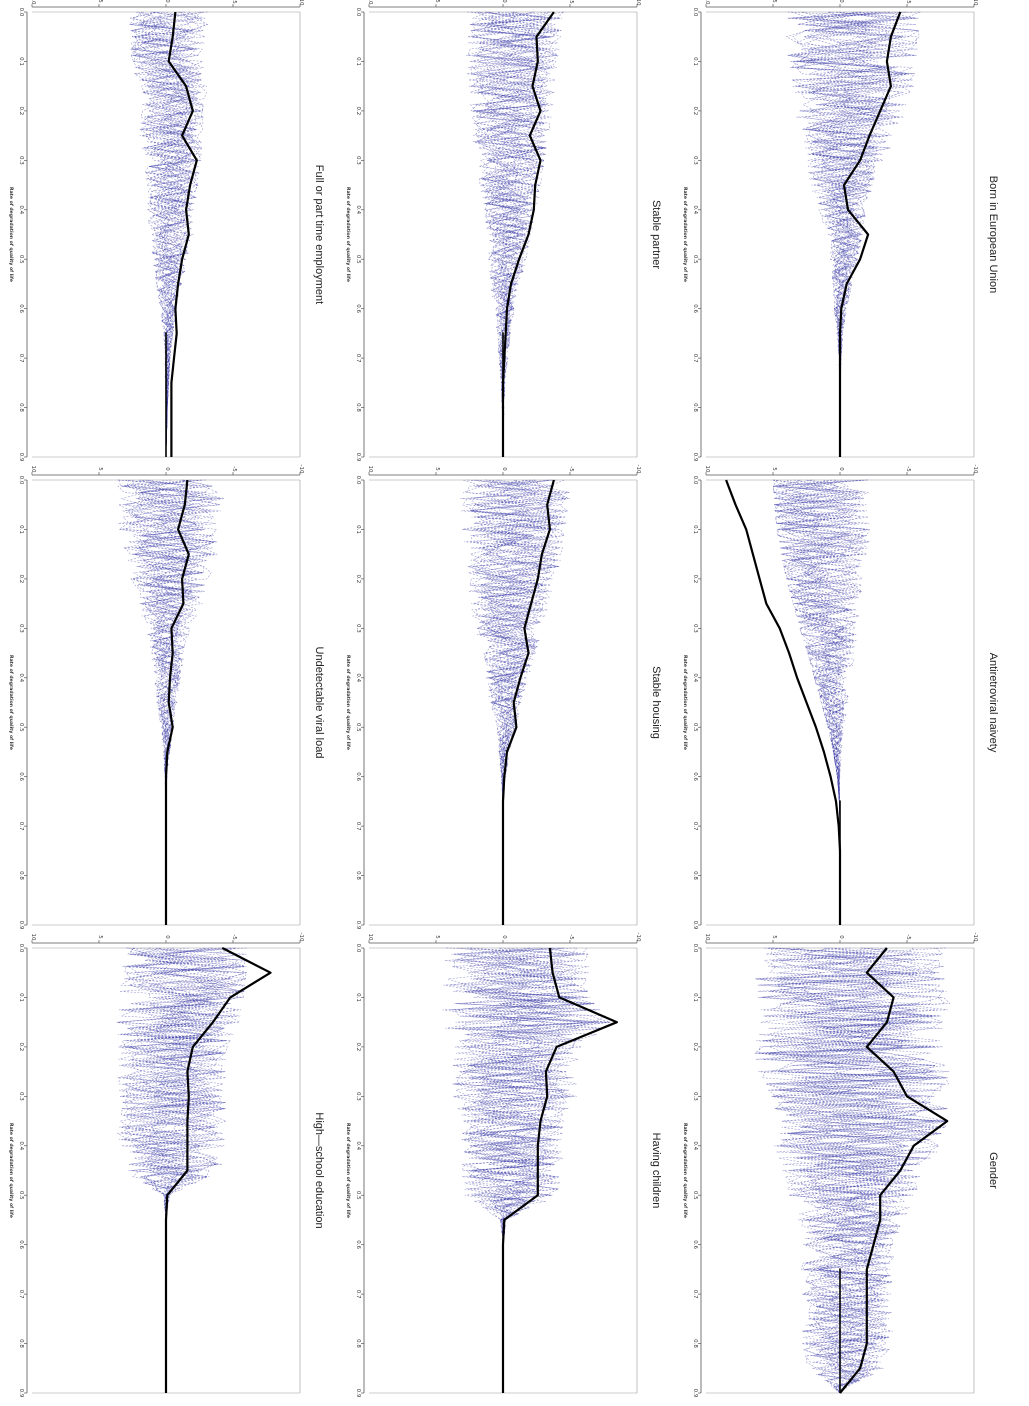 This screenshot has width=1029, height=1406. What do you see at coordinates (656, 702) in the screenshot?
I see `panel-title: Stable housing` at bounding box center [656, 702].